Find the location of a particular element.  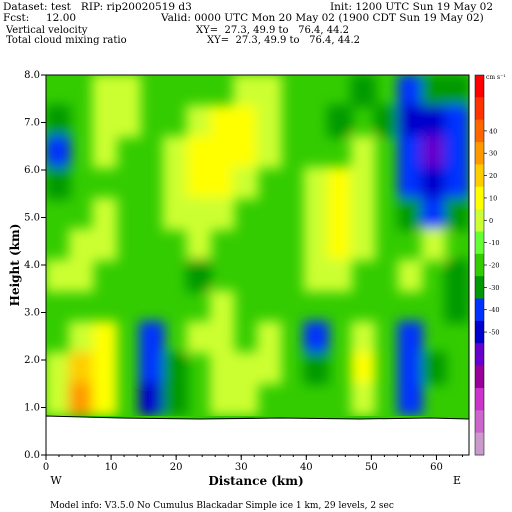

colorbar-tick-label: 0 is located at coordinates (491, 221).